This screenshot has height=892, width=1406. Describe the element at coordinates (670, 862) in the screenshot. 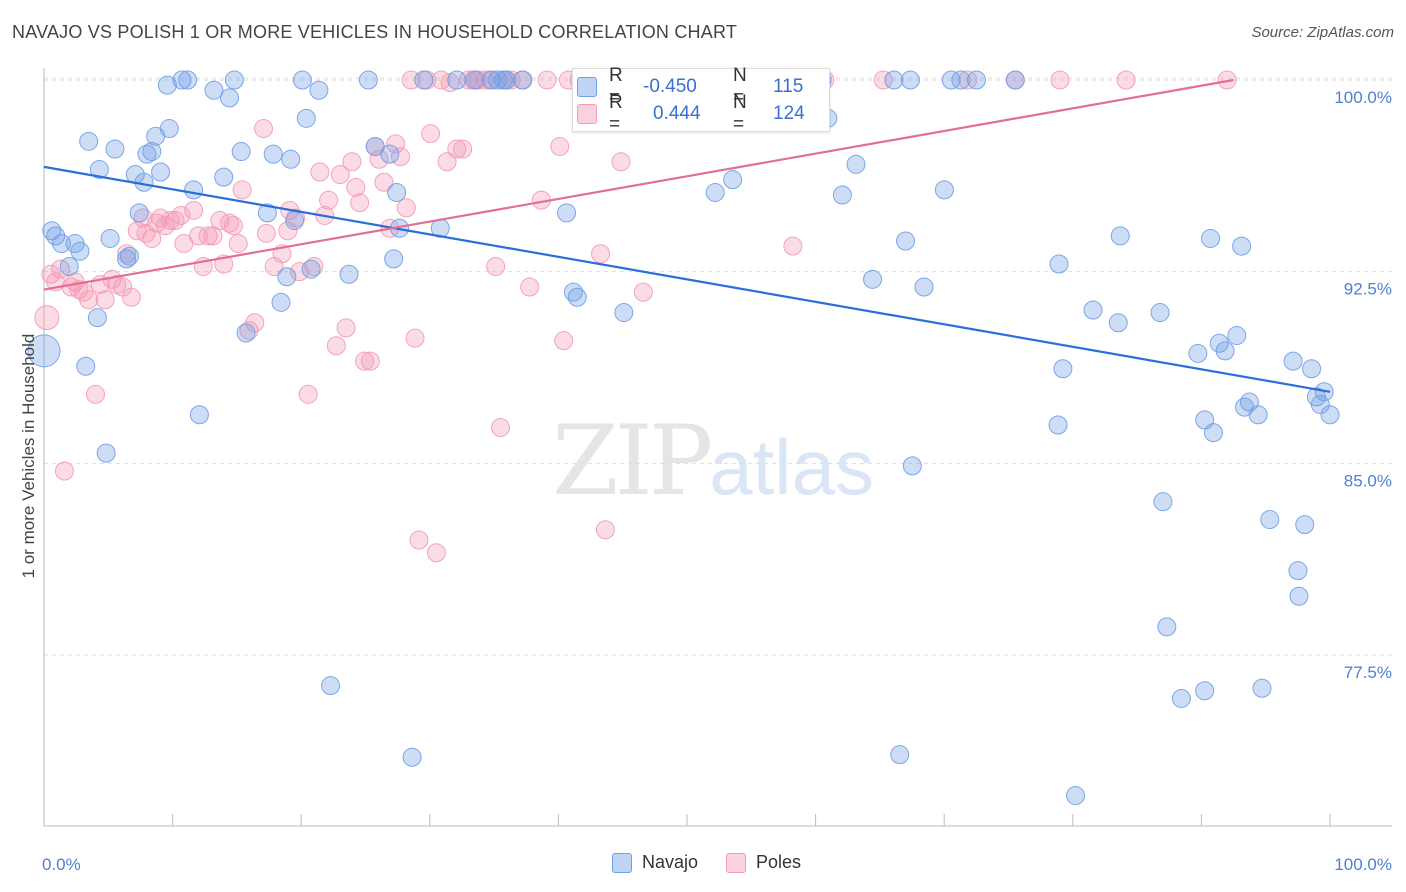

I see `legend-label-navajo: Navajo` at that location.